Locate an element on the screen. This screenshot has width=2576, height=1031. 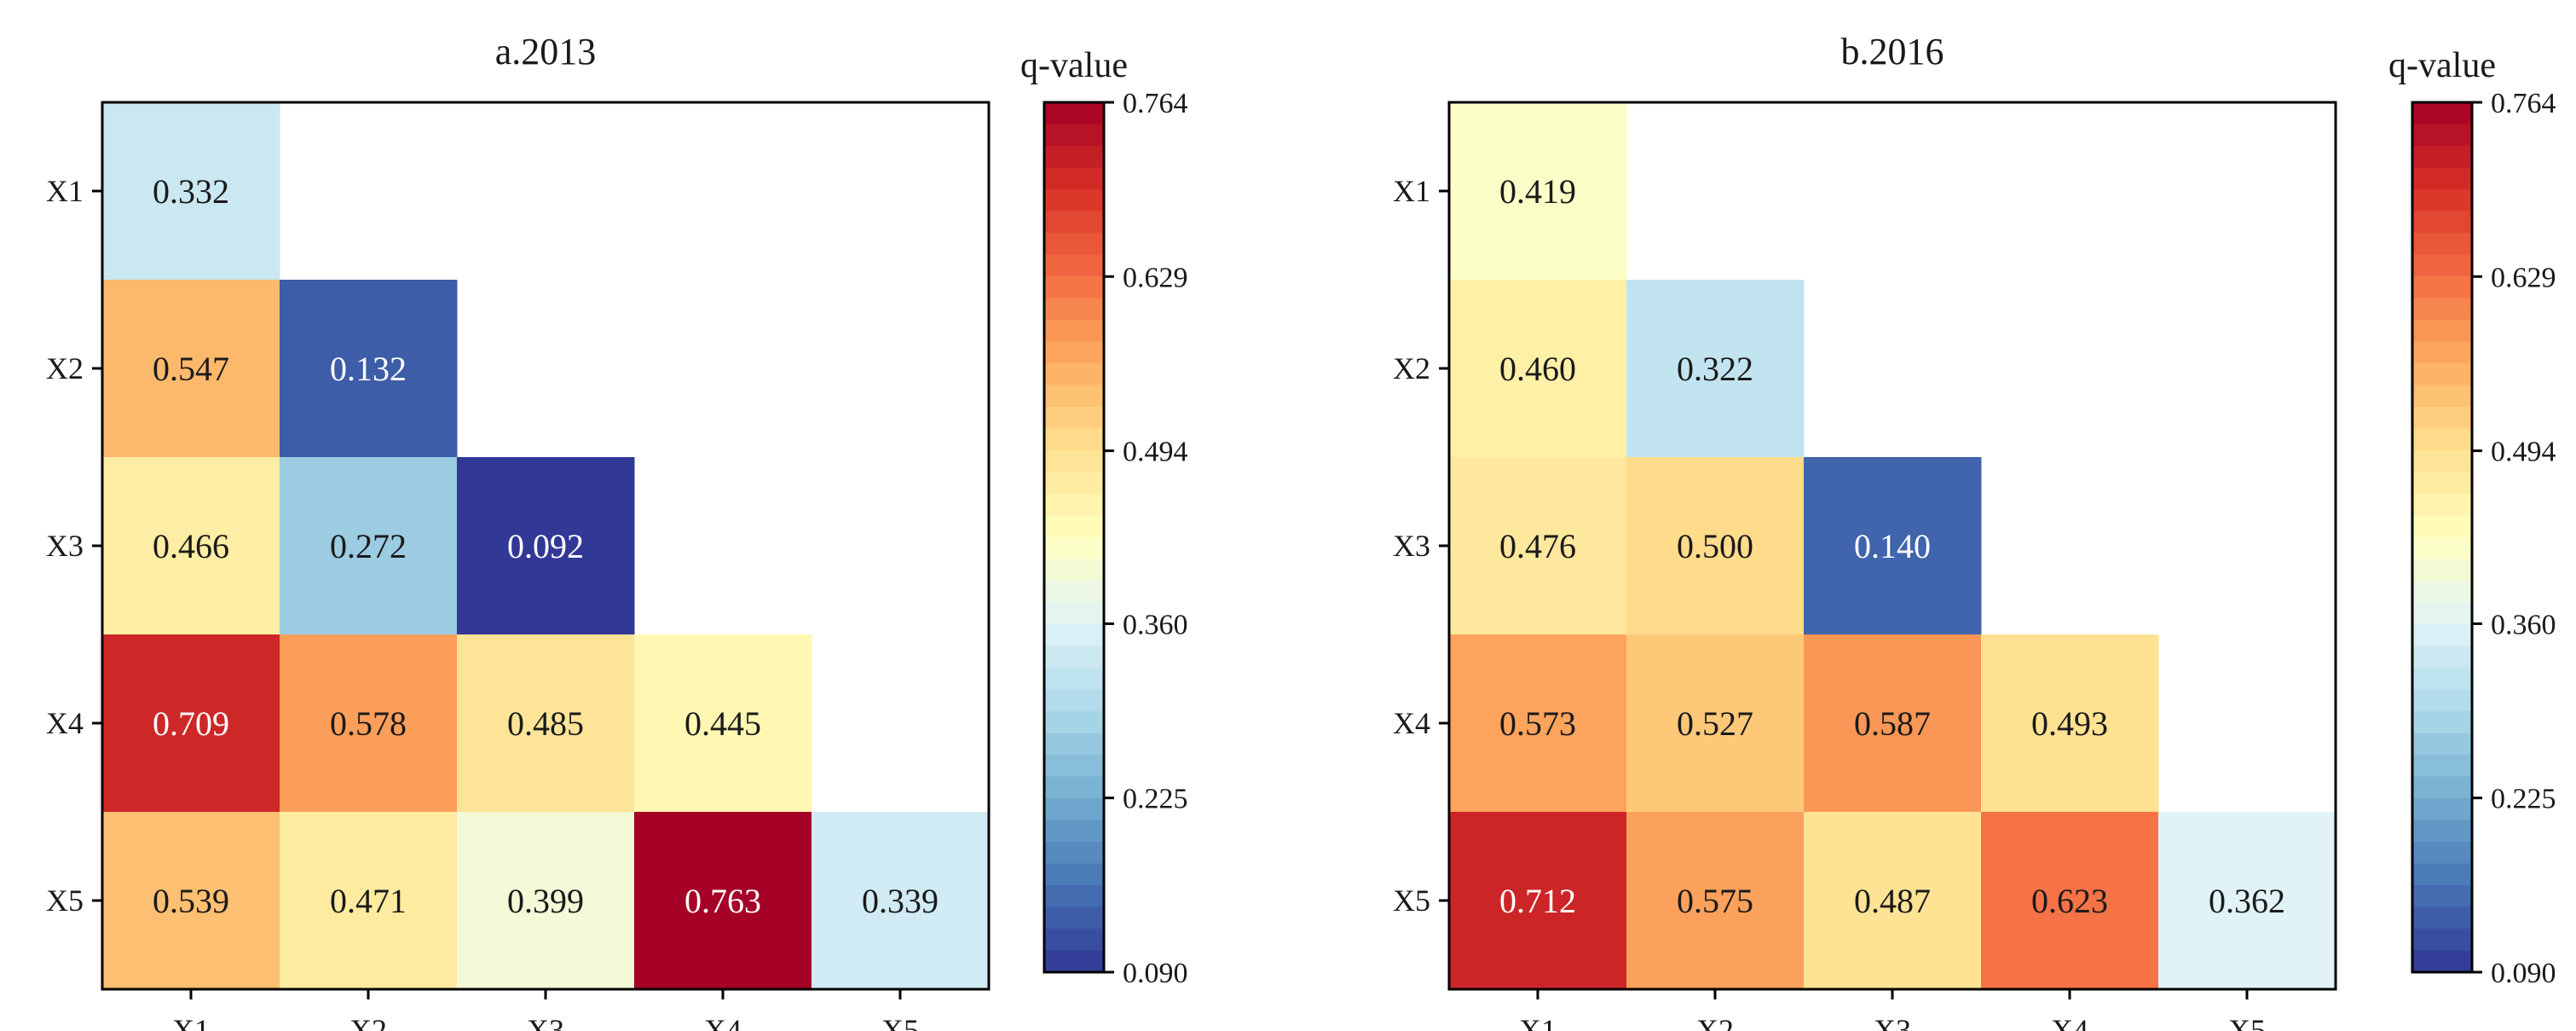
cell-value-label: 0.485 is located at coordinates (545, 723).